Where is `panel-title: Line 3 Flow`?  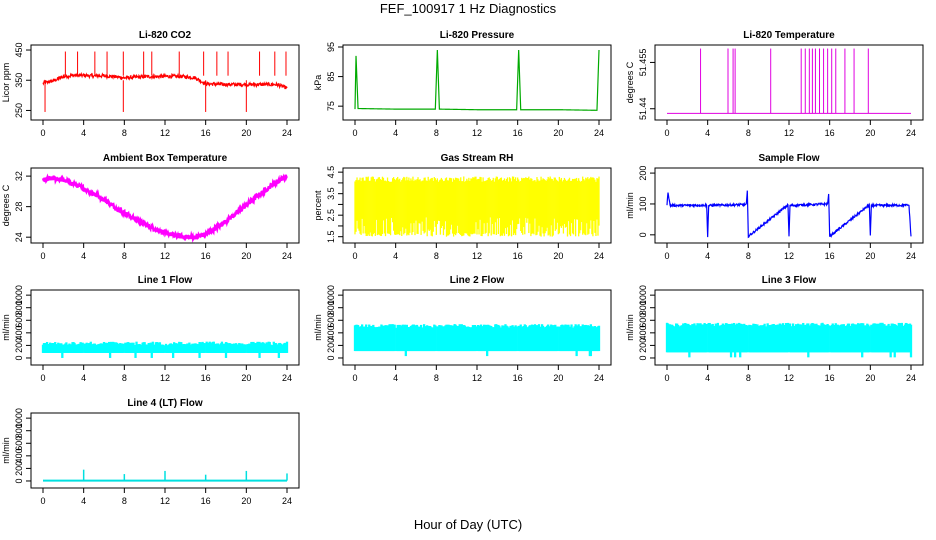 panel-title: Line 3 Flow is located at coordinates (789, 280).